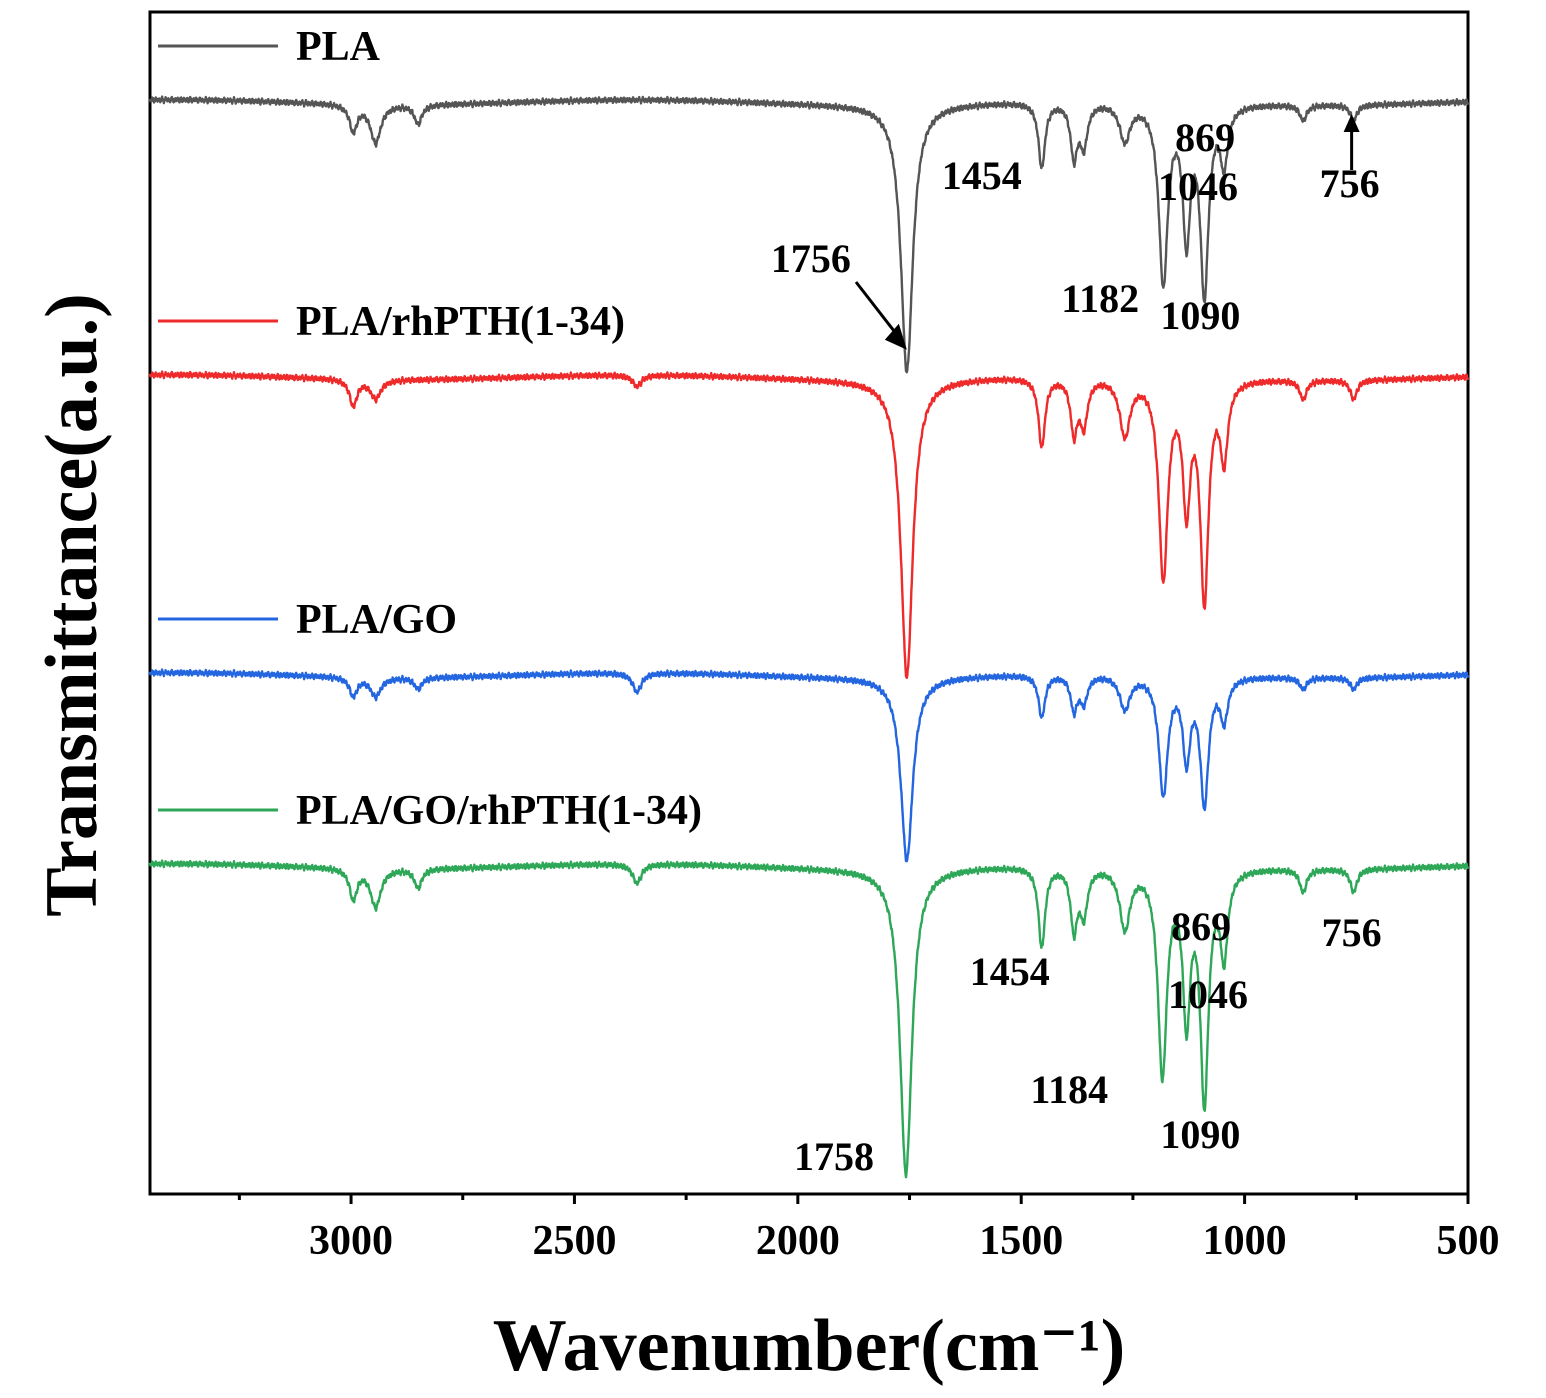 The height and width of the screenshot is (1398, 1546). I want to click on x-axis-title: Wavenumber(cm⁻¹), so click(809, 1346).